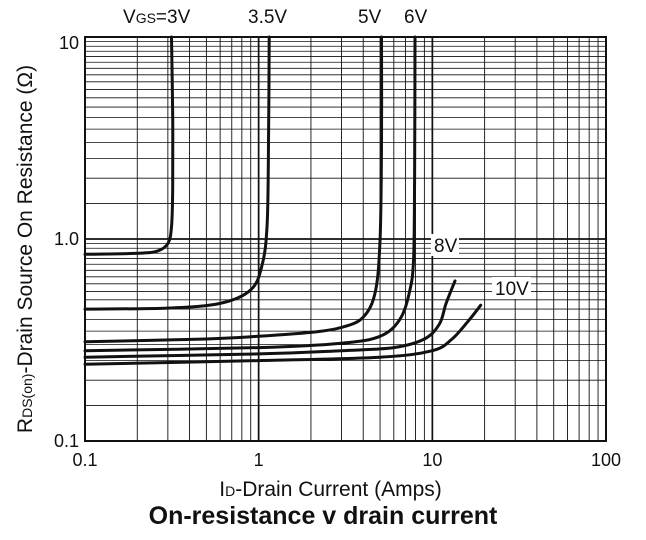 This screenshot has width=646, height=540. What do you see at coordinates (129, 17) in the screenshot?
I see `series-label-main: V` at bounding box center [129, 17].